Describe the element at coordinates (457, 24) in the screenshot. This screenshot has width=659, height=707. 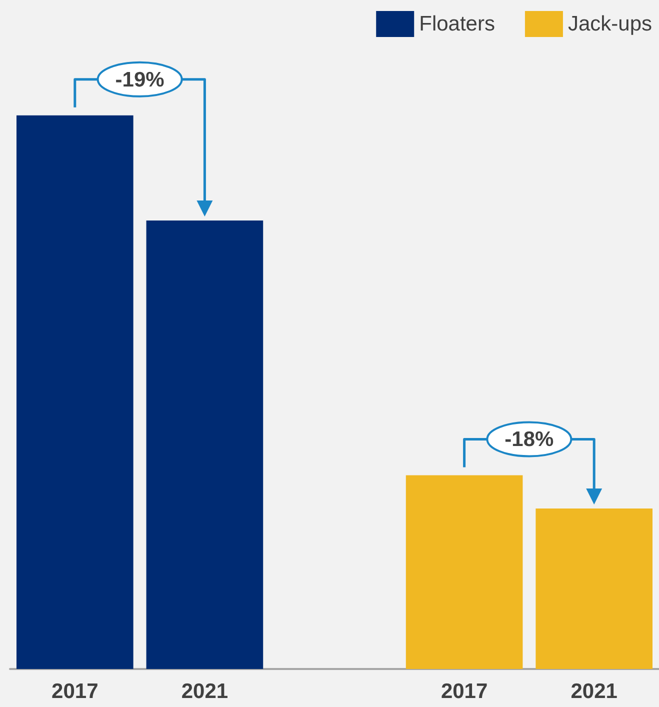
I see `legend-label: Floaters` at that location.